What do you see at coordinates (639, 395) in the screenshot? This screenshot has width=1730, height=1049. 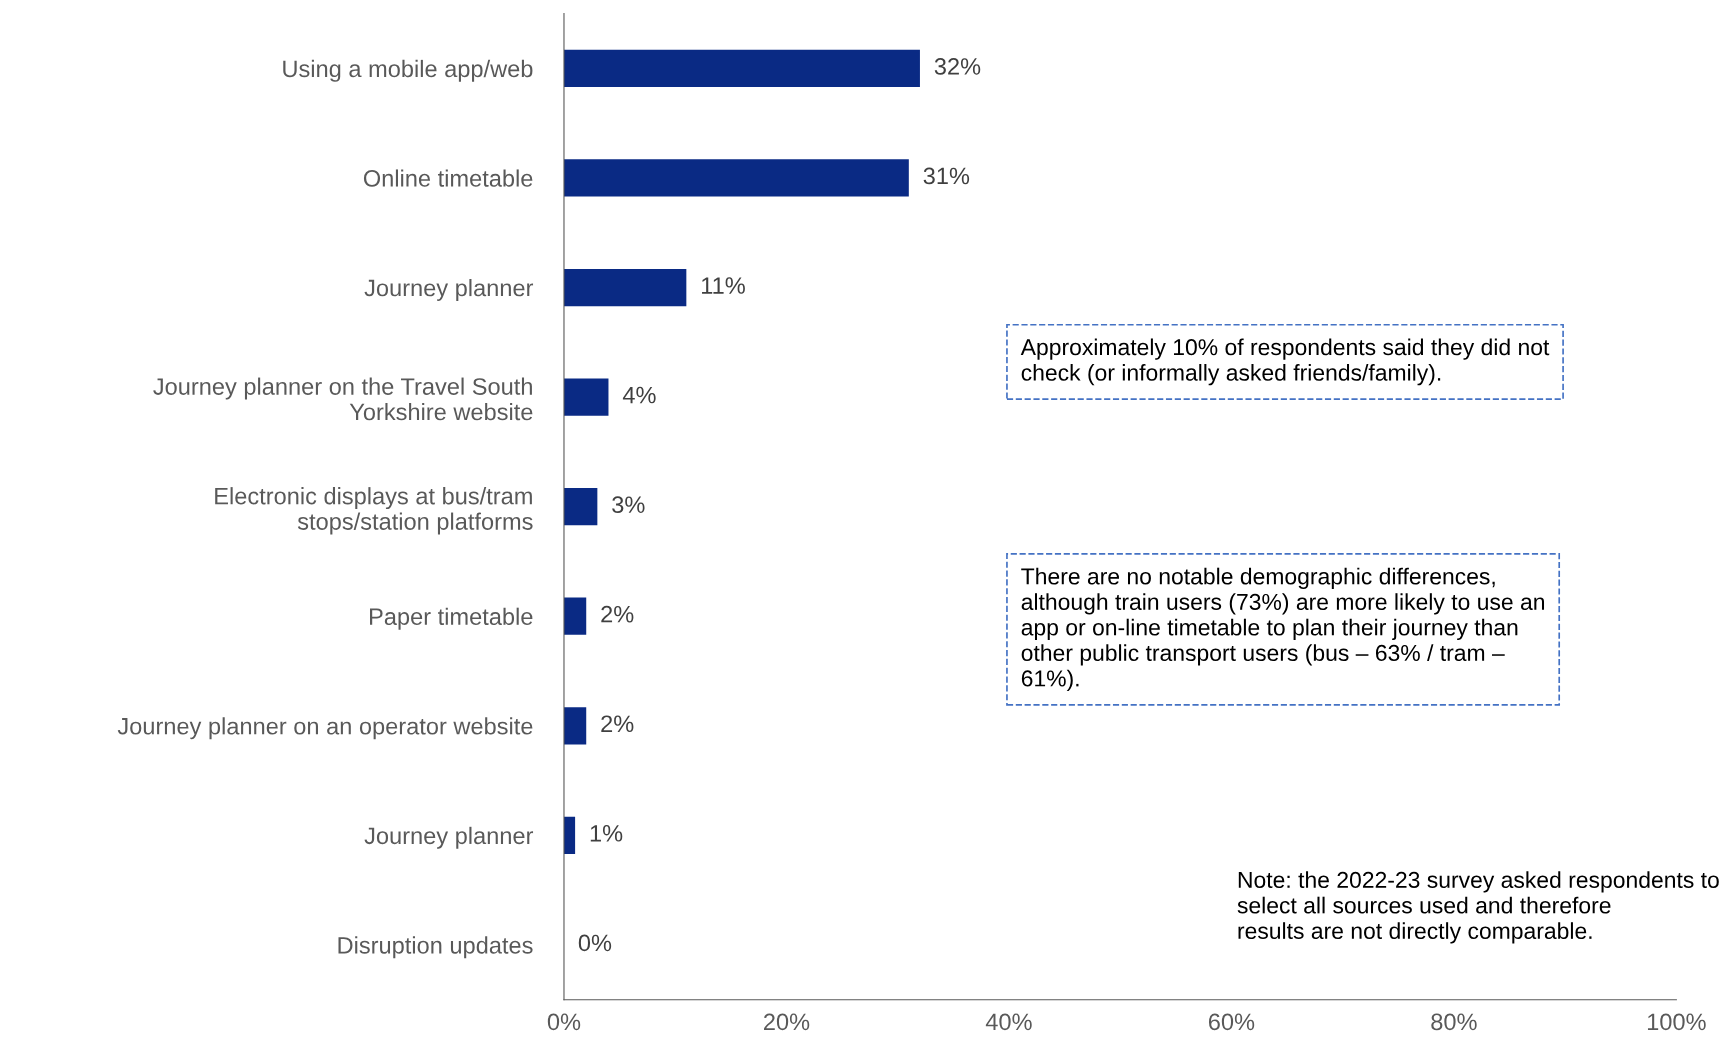 I see `data-label: 4%` at bounding box center [639, 395].